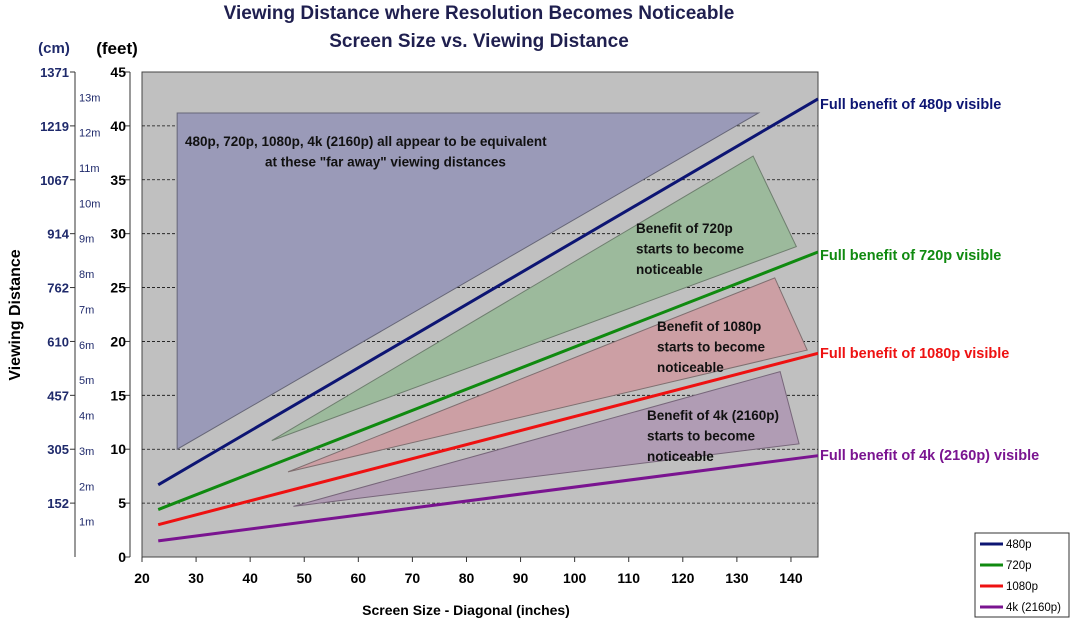 Image resolution: width=1073 pixels, height=621 pixels. Describe the element at coordinates (86, 487) in the screenshot. I see `metre-tick-label: 2m` at that location.